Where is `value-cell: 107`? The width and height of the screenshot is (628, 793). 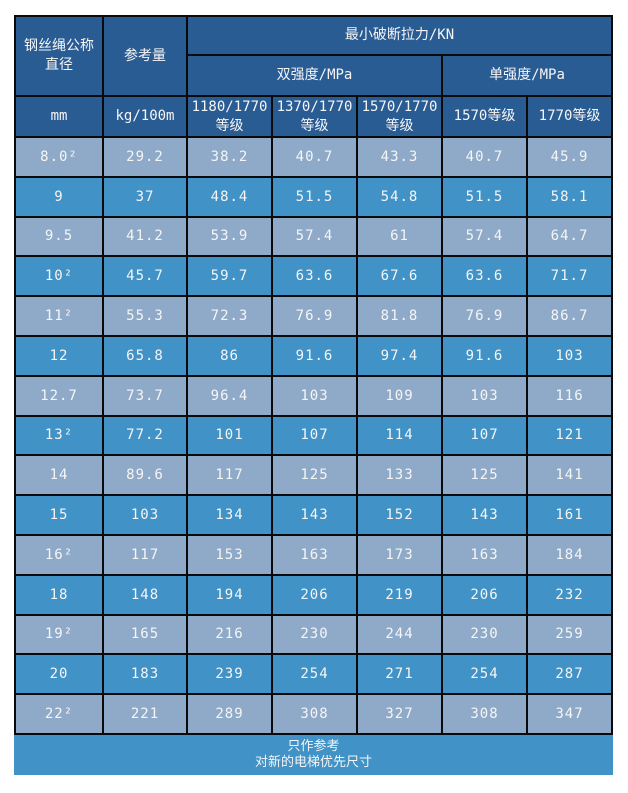
value-cell: 107 is located at coordinates (314, 435).